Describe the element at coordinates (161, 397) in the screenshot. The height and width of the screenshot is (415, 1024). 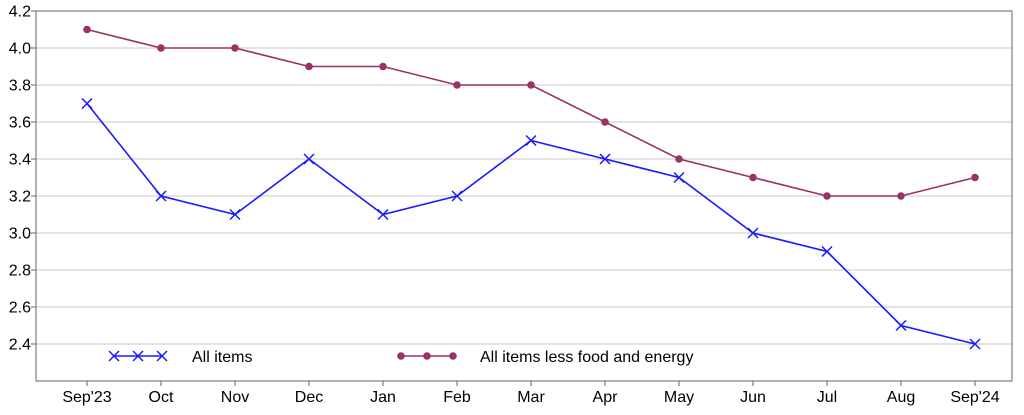
I see `x-tick-label: Oct` at that location.